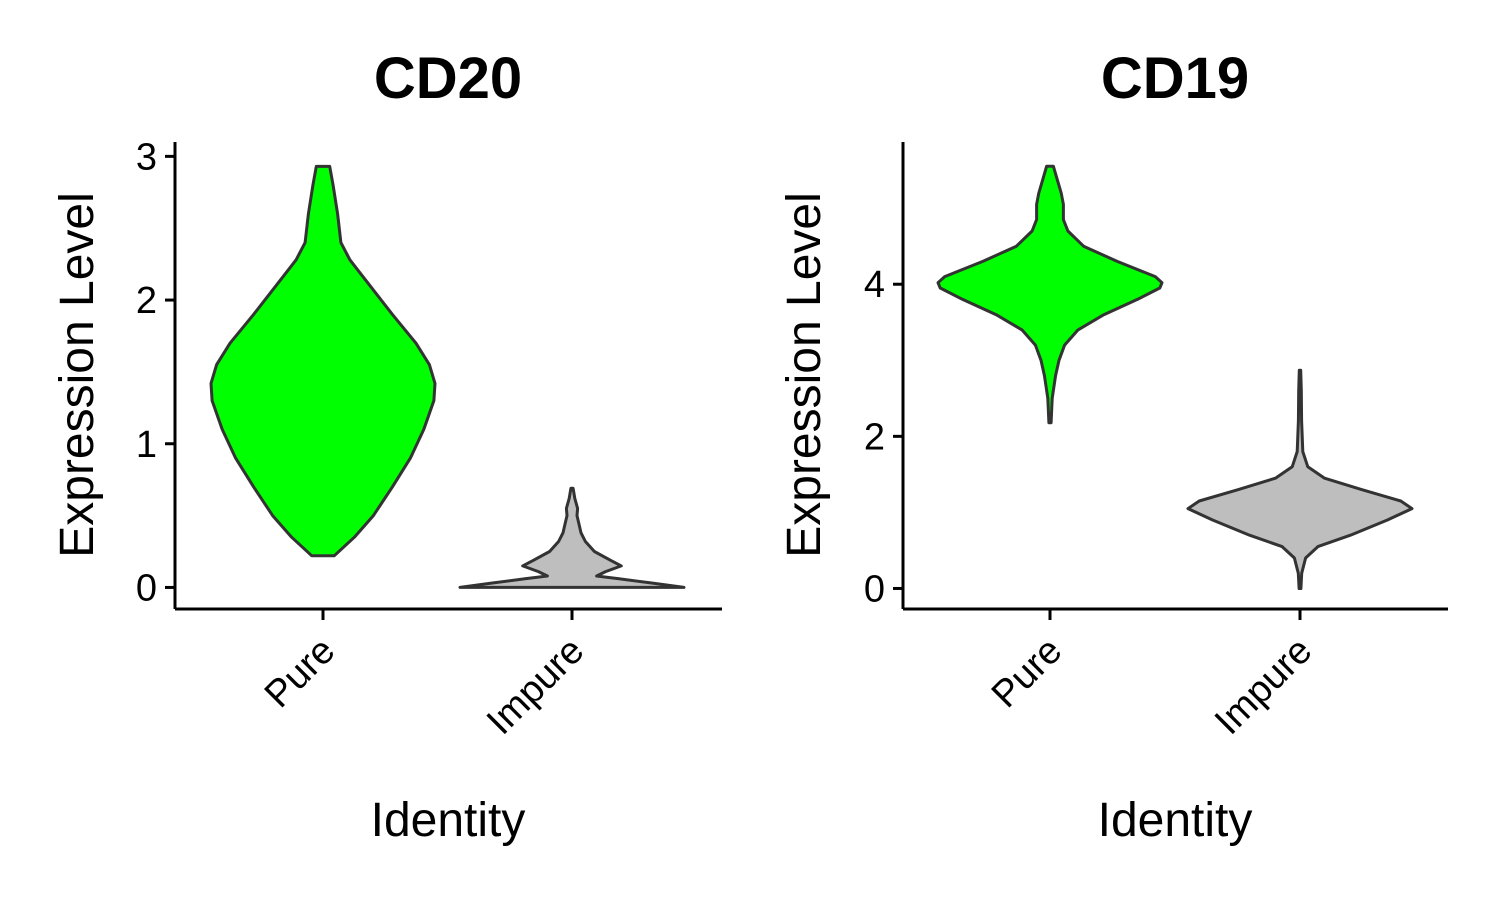 The image size is (1500, 900). What do you see at coordinates (448, 78) in the screenshot?
I see `chart-title: CD20` at bounding box center [448, 78].